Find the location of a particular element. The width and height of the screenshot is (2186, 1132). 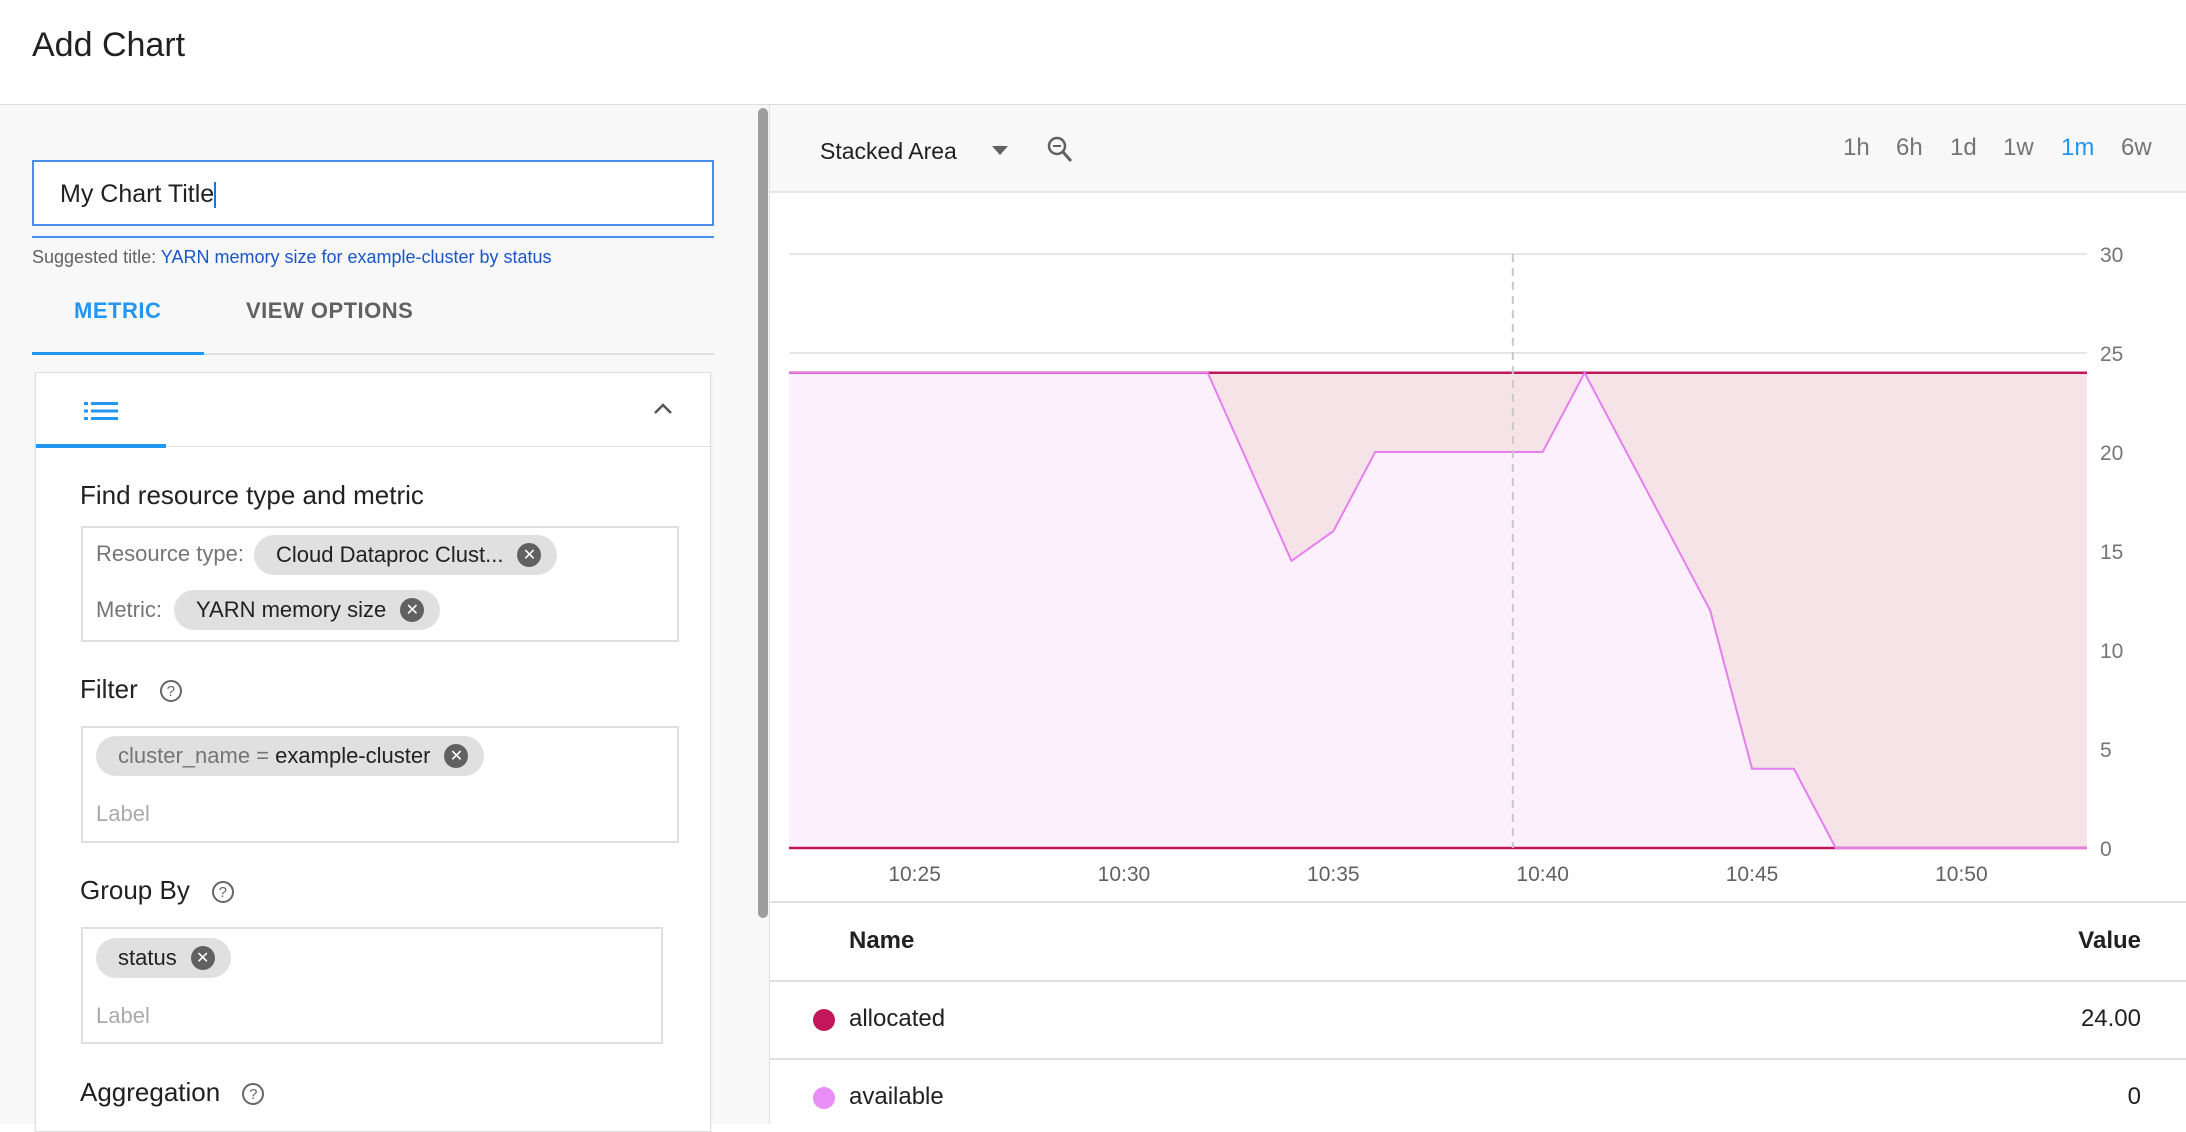

aggregation-heading-text: Aggregation is located at coordinates (150, 1092).